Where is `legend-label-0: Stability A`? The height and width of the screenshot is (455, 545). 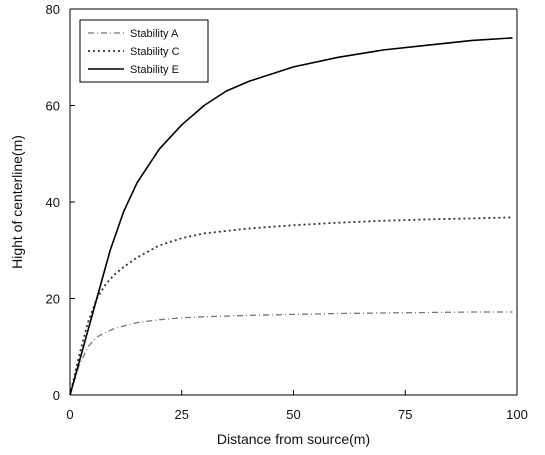
legend-label-0: Stability A is located at coordinates (154, 34).